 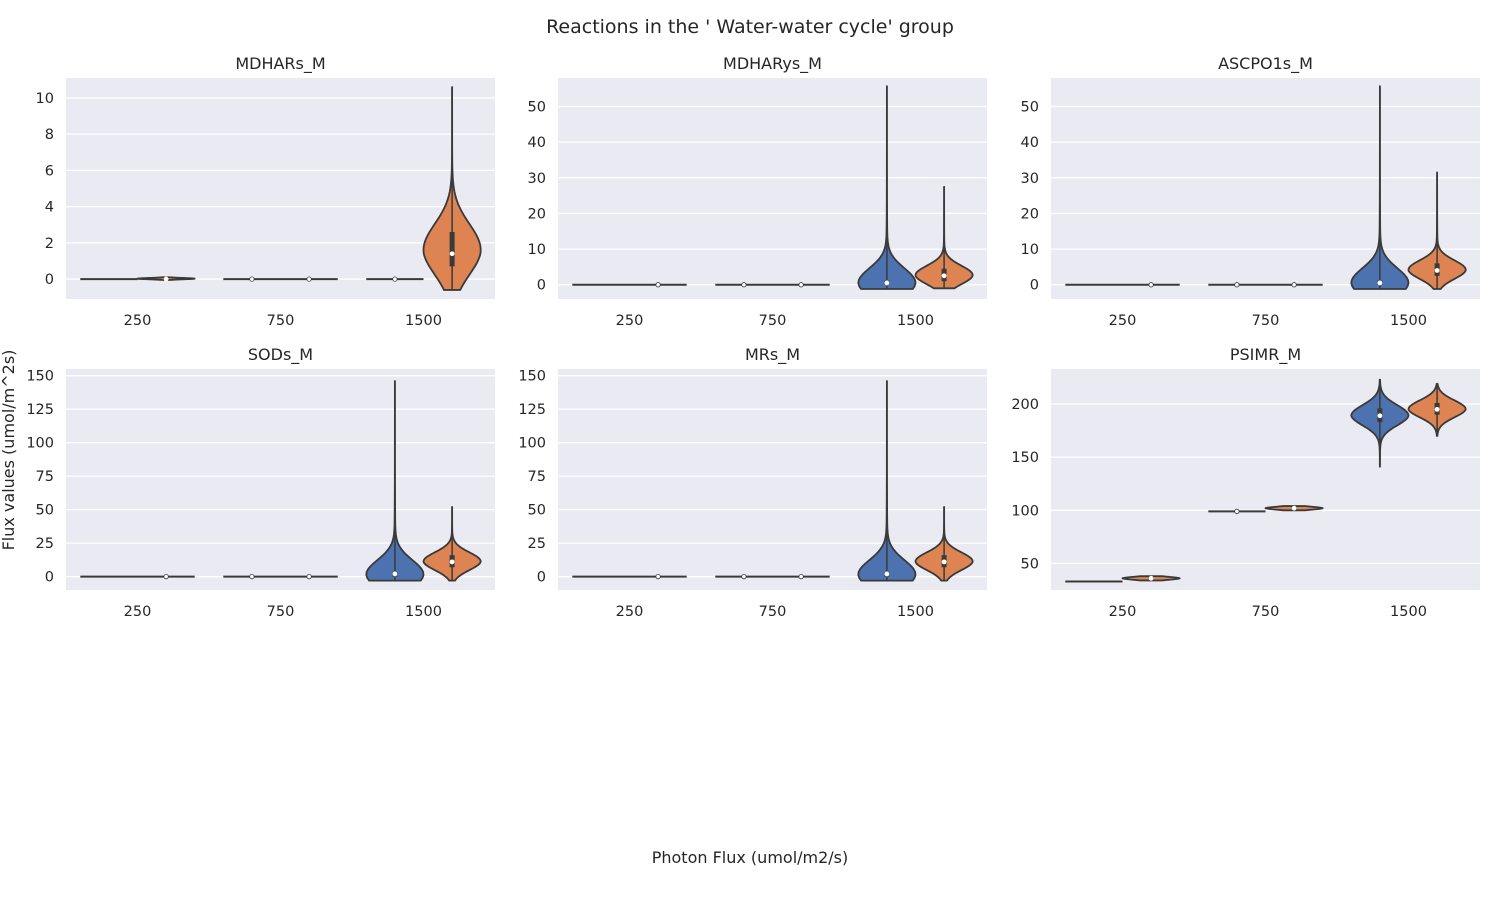 I want to click on subplot: 0 25 50 75 100 125 150 250 750 1500 MRs_M, so click(x=752, y=482).